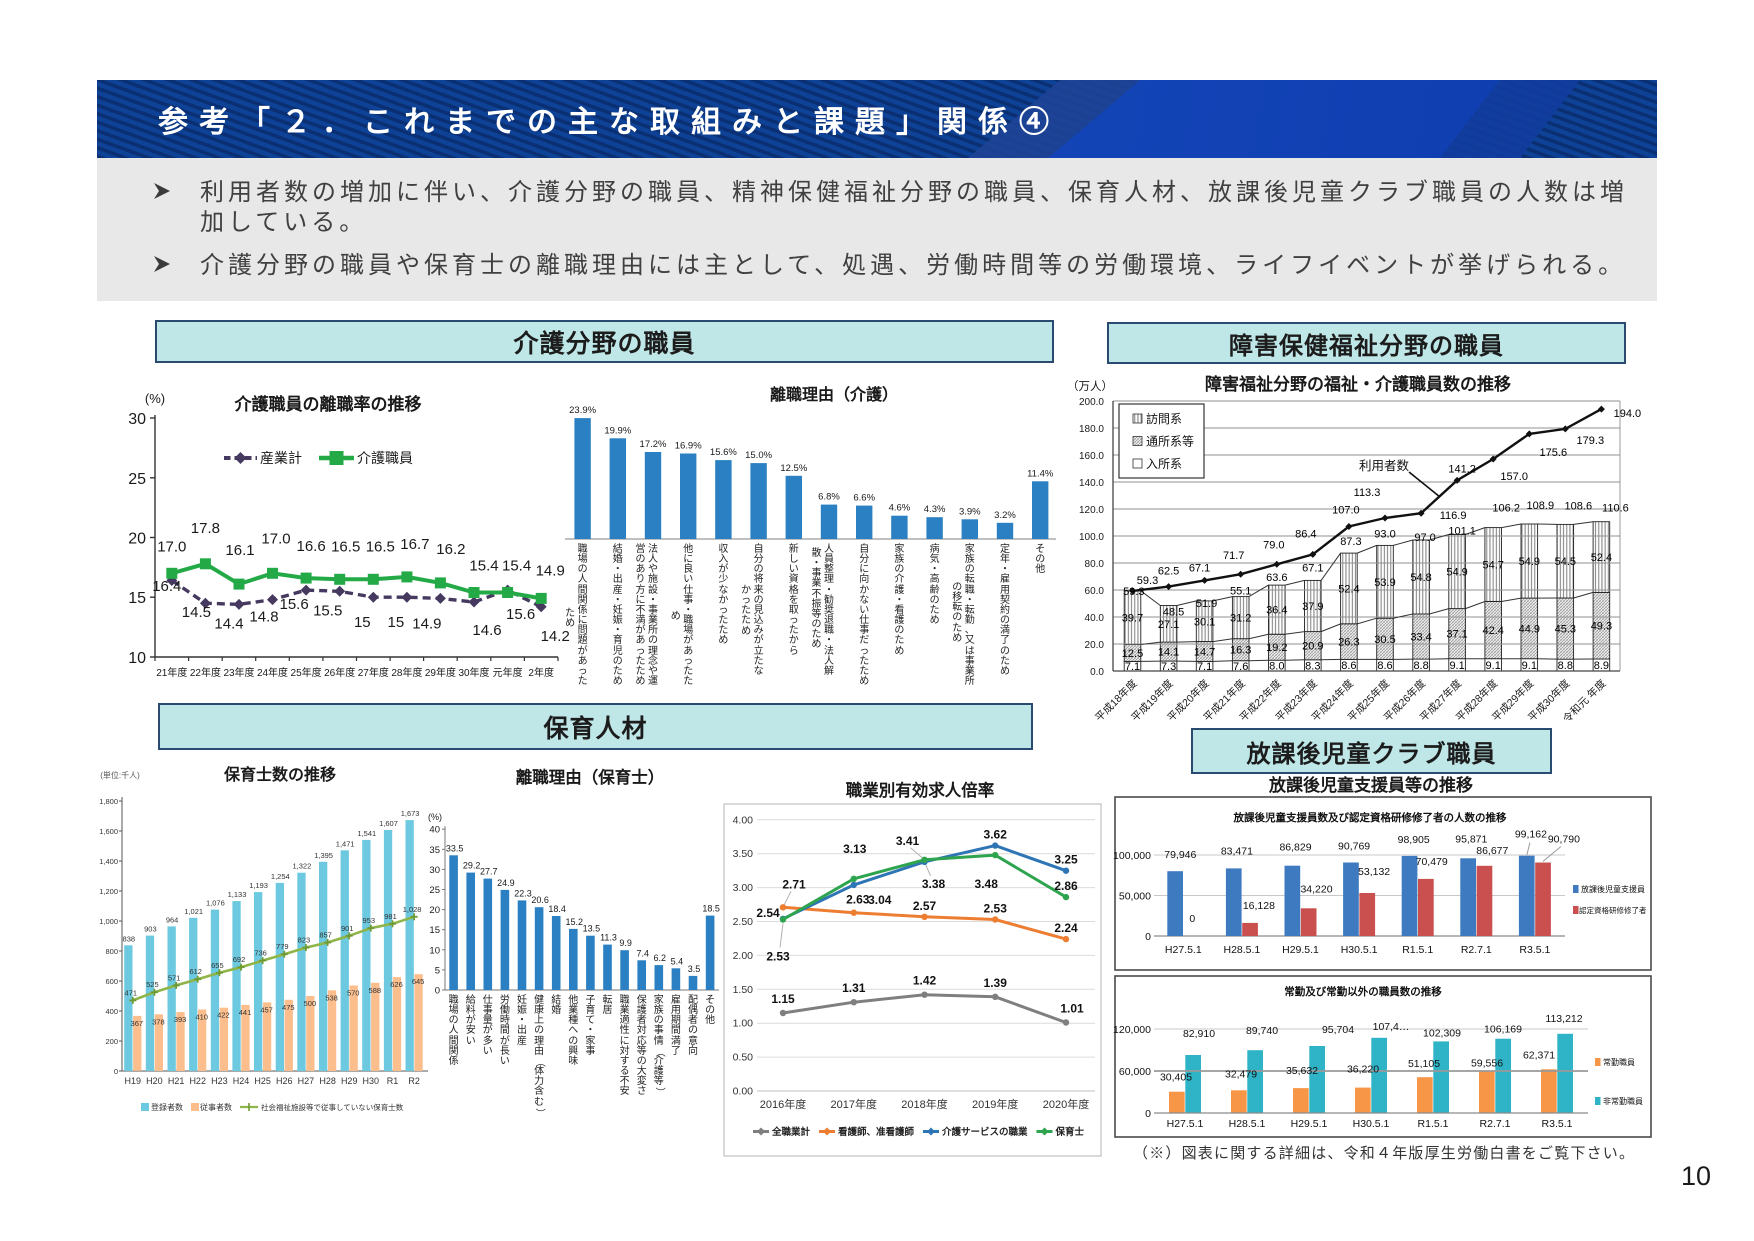  What do you see at coordinates (924, 1104) in the screenshot?
I see `svg-text: 2018年度` at bounding box center [924, 1104].